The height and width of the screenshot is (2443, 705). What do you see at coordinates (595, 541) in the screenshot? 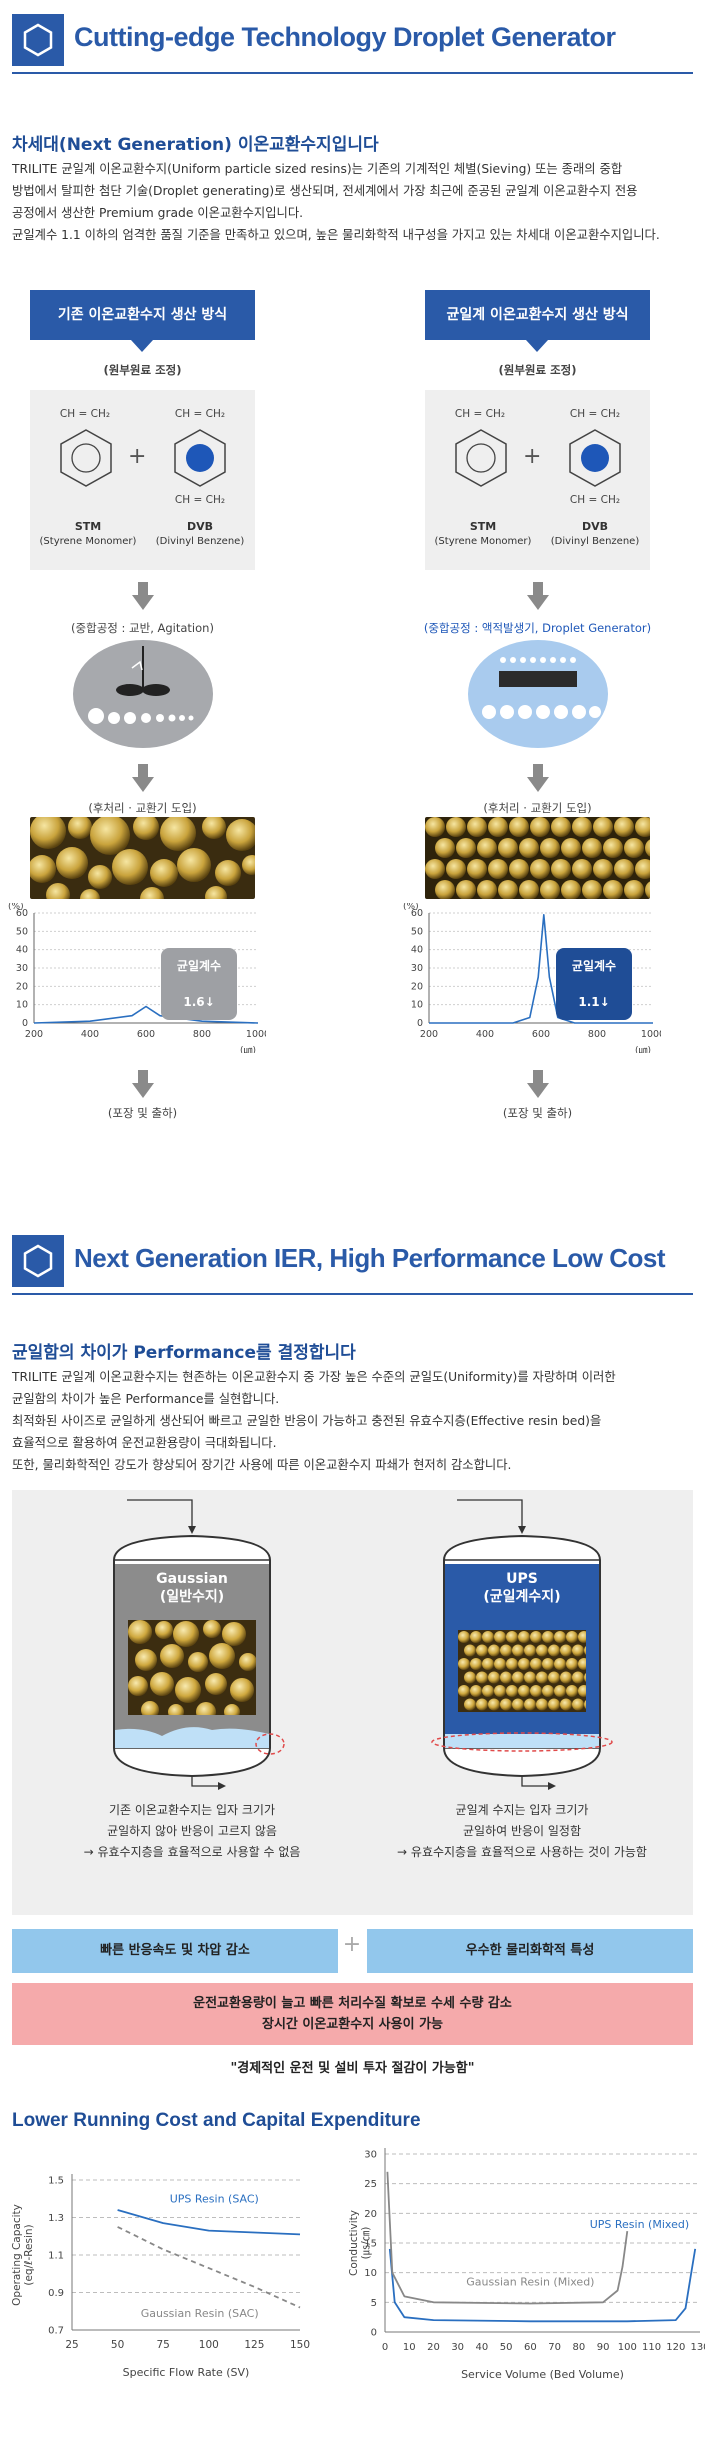
I see `dvb-sublabel: (Divinyl Benzene)` at bounding box center [595, 541].